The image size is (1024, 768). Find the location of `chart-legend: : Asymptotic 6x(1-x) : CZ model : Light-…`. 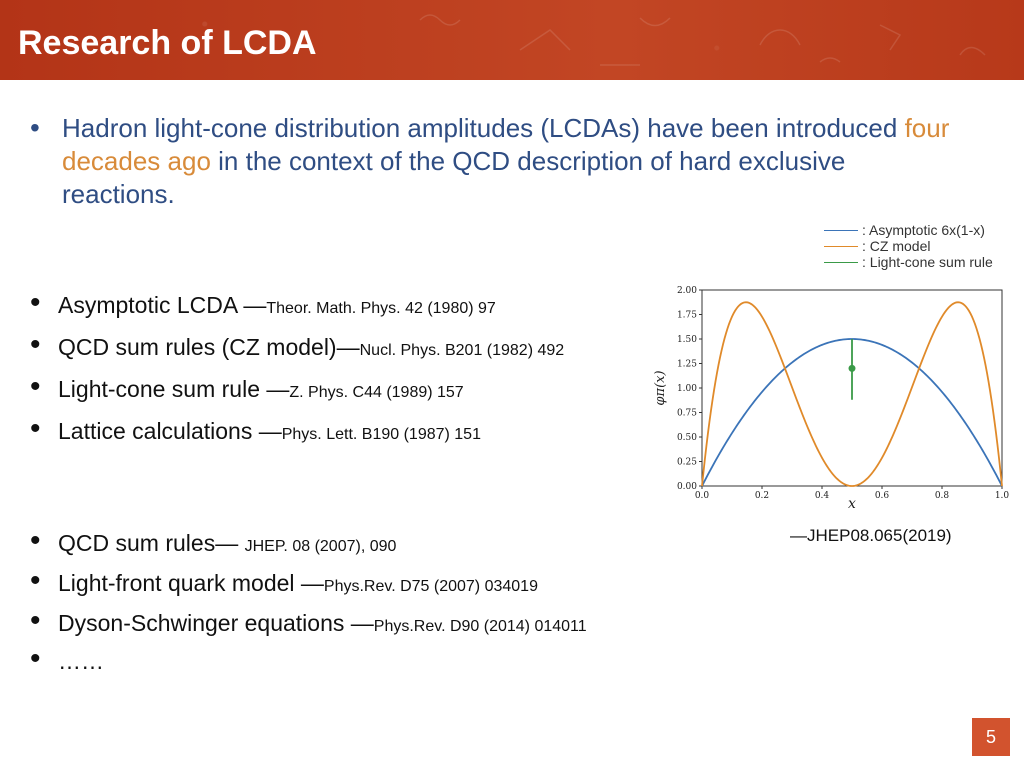

chart-legend: : Asymptotic 6x(1-x) : CZ model : Light-… is located at coordinates (908, 246).